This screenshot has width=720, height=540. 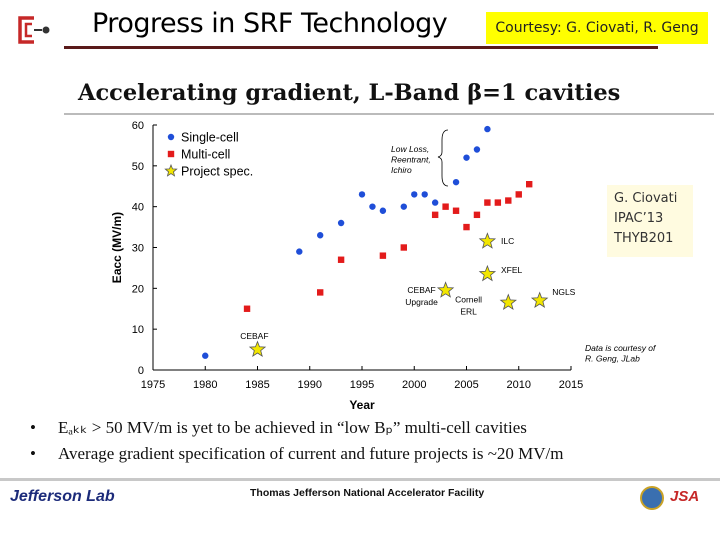 I want to click on slide-title: Progress in SRF Technology, so click(x=270, y=23).